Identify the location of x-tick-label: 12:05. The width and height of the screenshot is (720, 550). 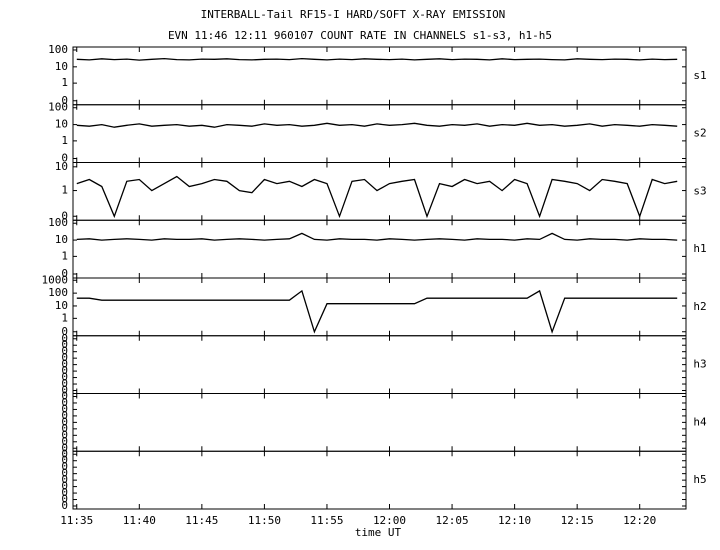
(451, 520).